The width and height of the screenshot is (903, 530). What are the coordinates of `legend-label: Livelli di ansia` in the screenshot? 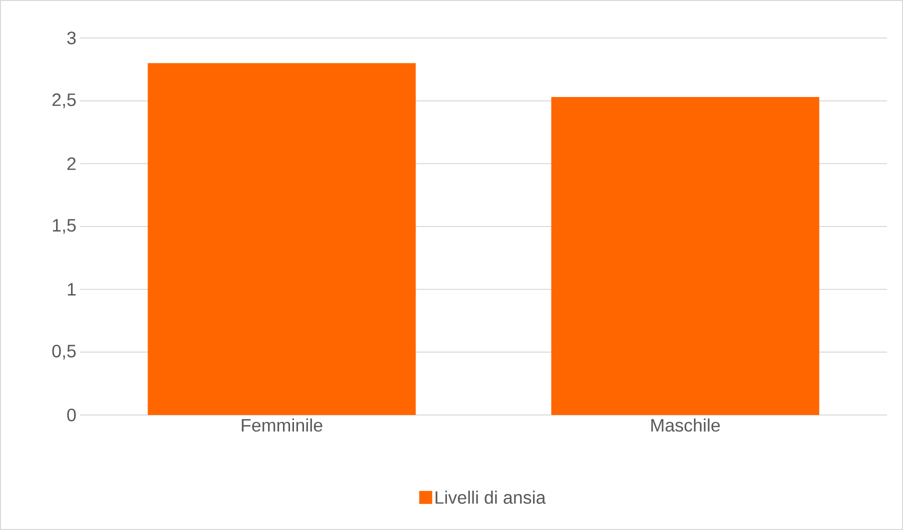 It's located at (491, 497).